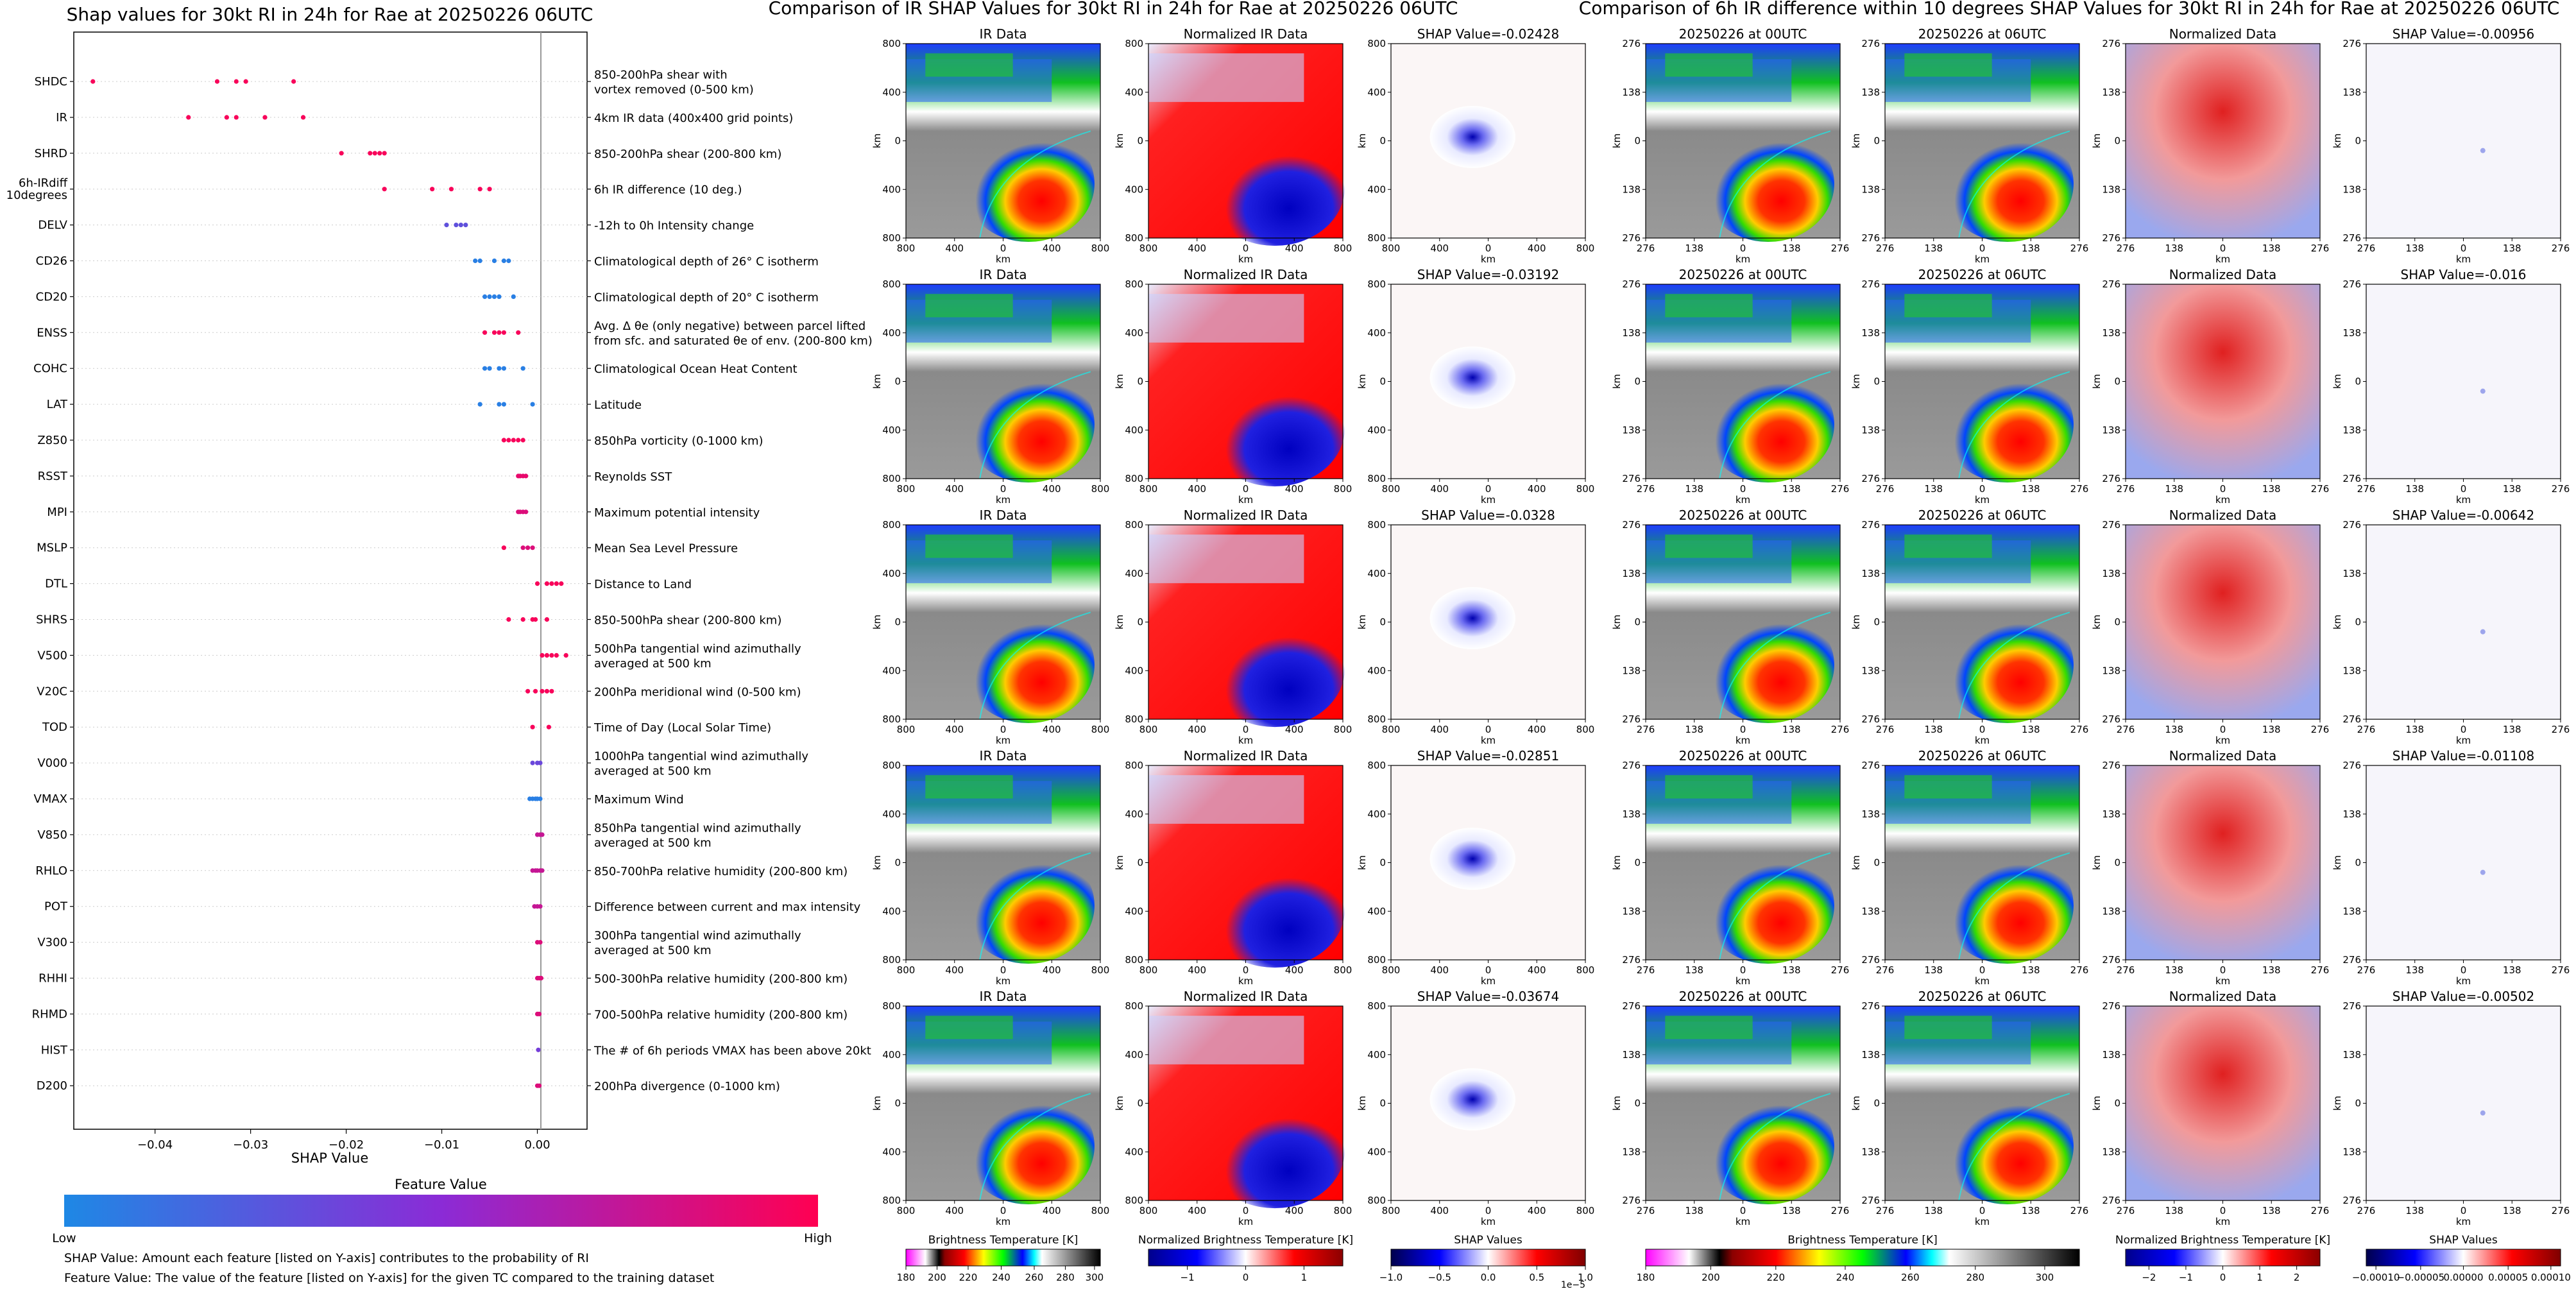 This screenshot has height=1289, width=2576. What do you see at coordinates (2223, 1277) in the screenshot?
I see `colorbar-tick-label: 0` at bounding box center [2223, 1277].